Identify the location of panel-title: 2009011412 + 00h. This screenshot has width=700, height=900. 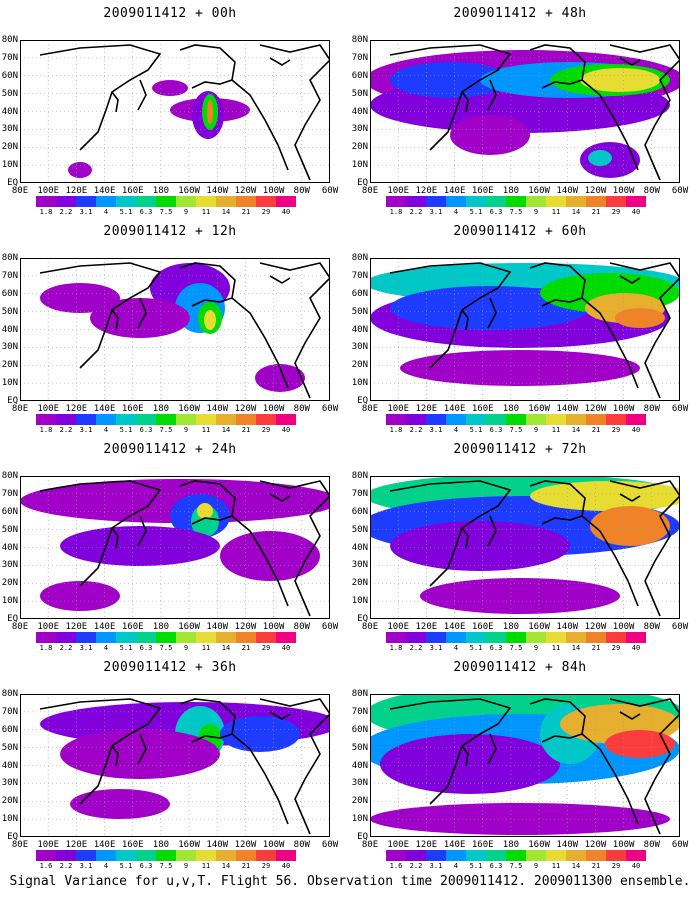
(170, 13).